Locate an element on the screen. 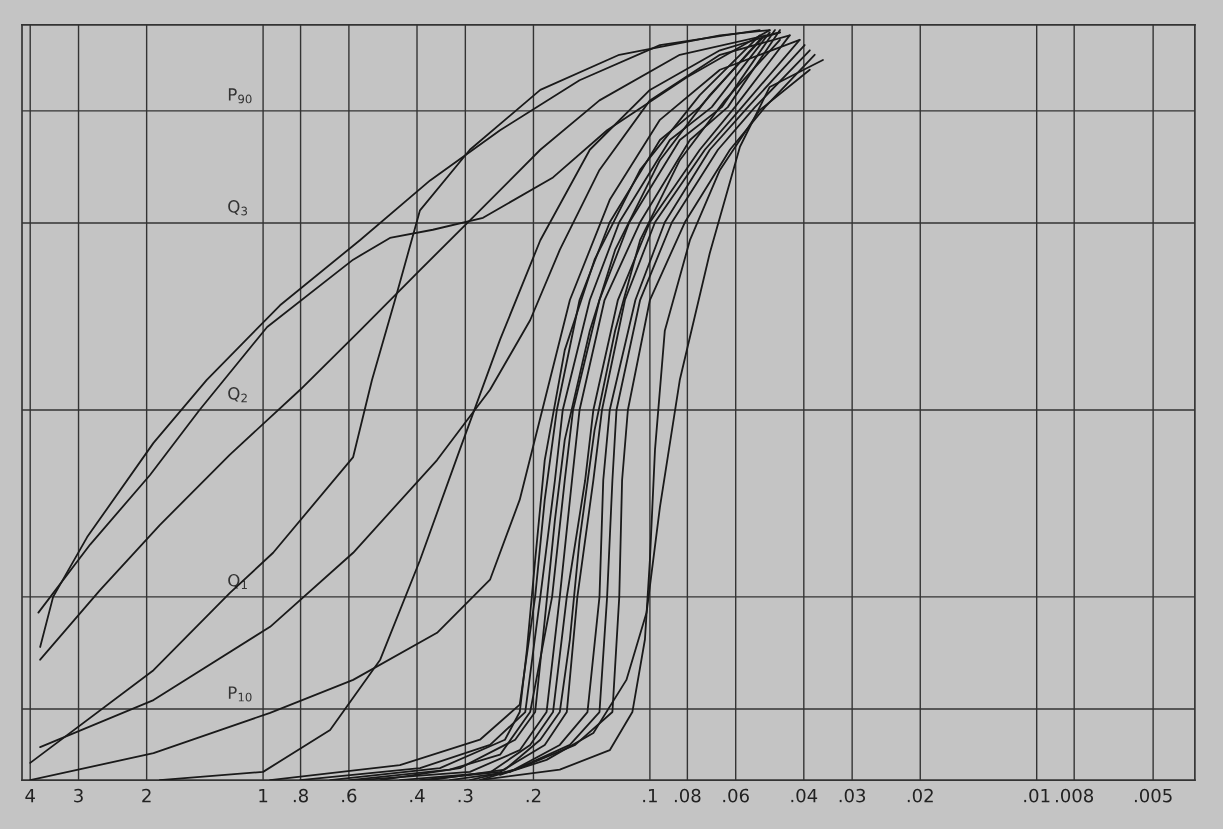  ref-line-label: Q$_{3}$ is located at coordinates (238, 208).